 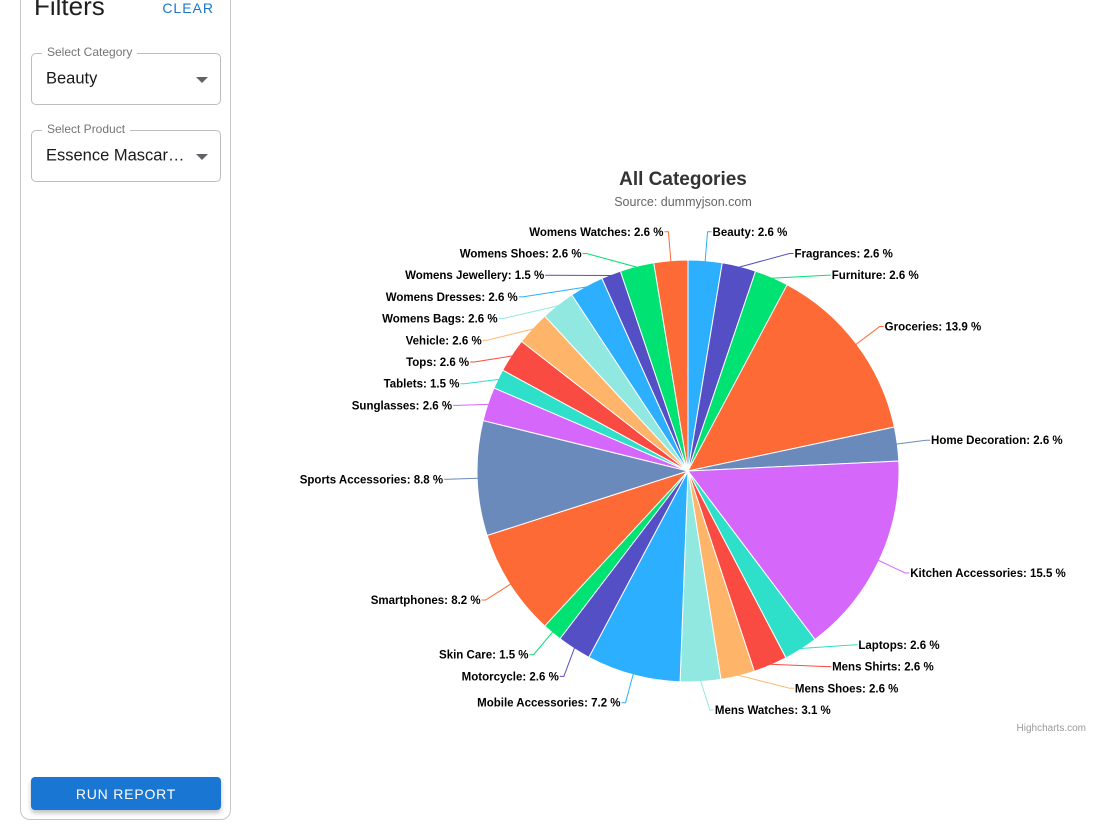 What do you see at coordinates (422, 385) in the screenshot?
I see `slice-label: Tablets: 1.5 %` at bounding box center [422, 385].